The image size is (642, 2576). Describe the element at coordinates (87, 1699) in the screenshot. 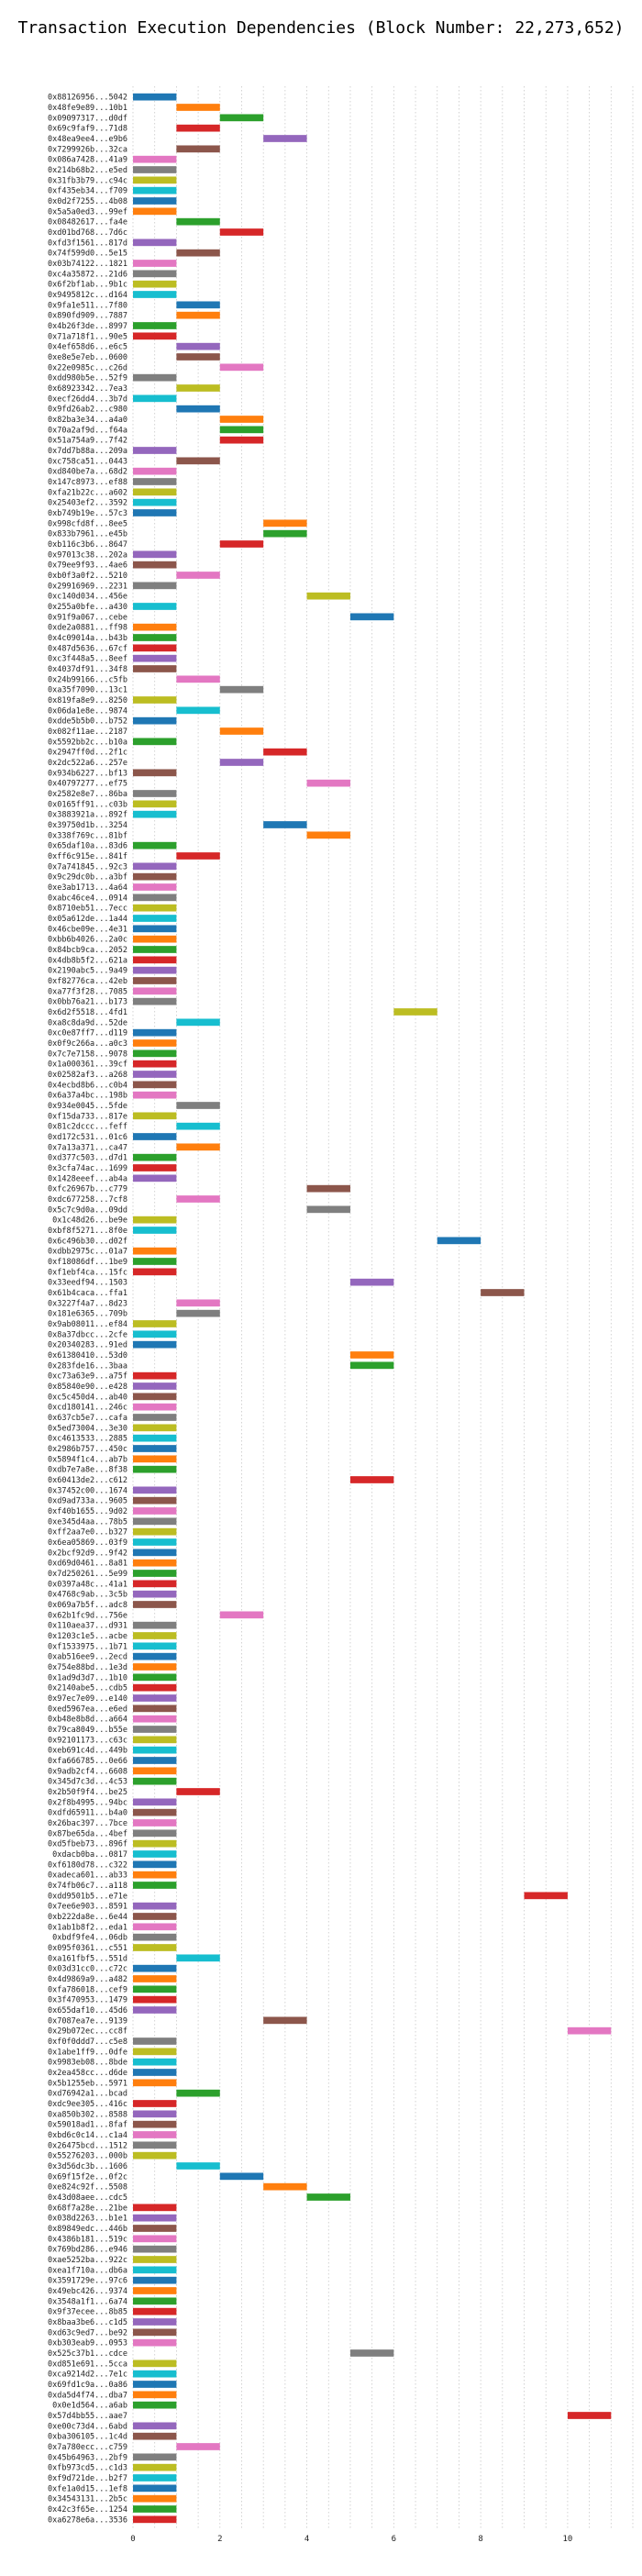

I see `transaction-label: 0x97ec7e09...e140` at that location.